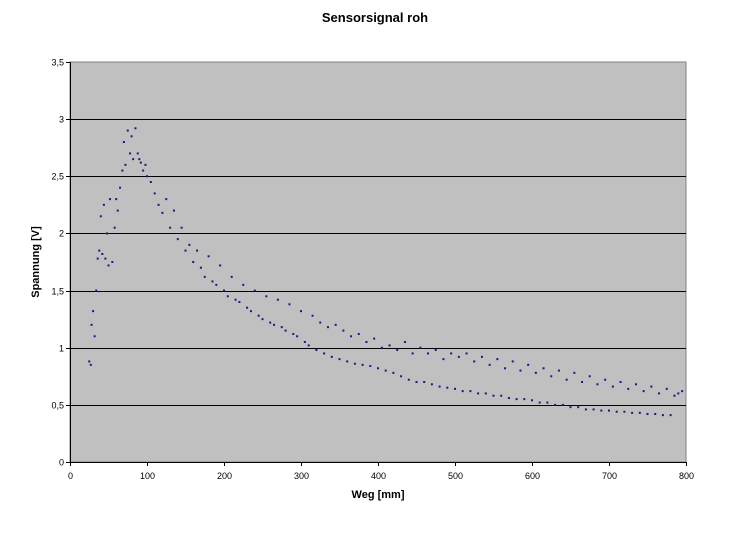 The height and width of the screenshot is (533, 750). I want to click on x-tick-label: 0, so click(70, 476).